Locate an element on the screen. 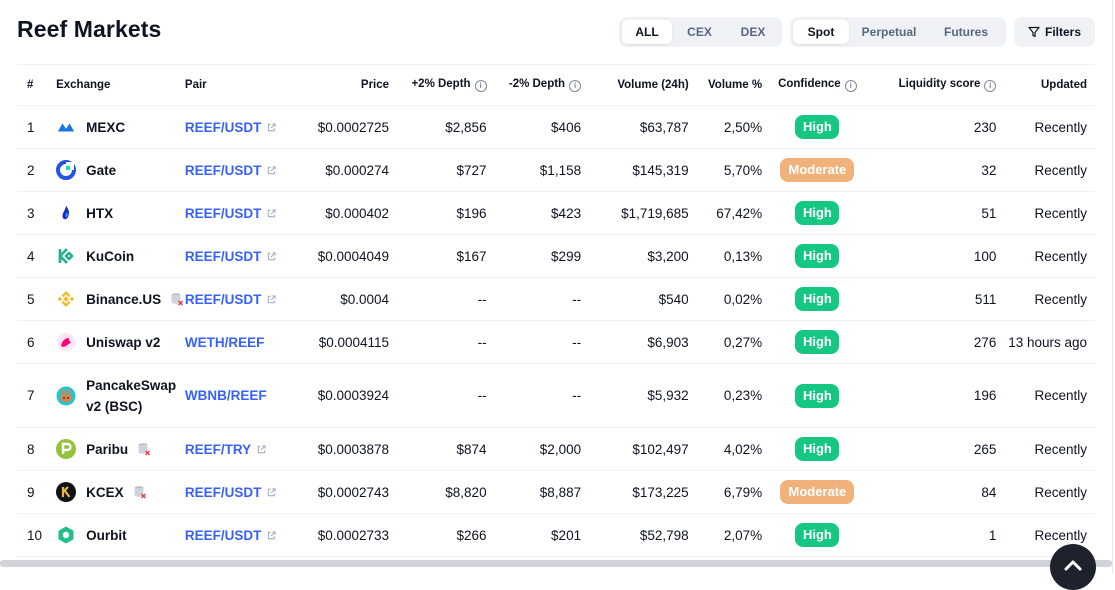 Image resolution: width=1115 pixels, height=590 pixels. tab-spot: Spot is located at coordinates (821, 32).